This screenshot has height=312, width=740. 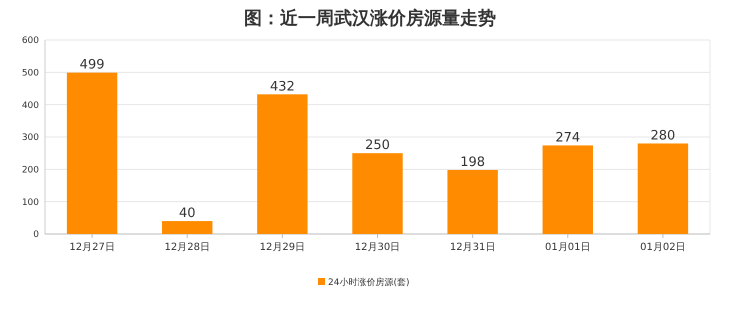 What do you see at coordinates (187, 214) in the screenshot?
I see `data-label: 40` at bounding box center [187, 214].